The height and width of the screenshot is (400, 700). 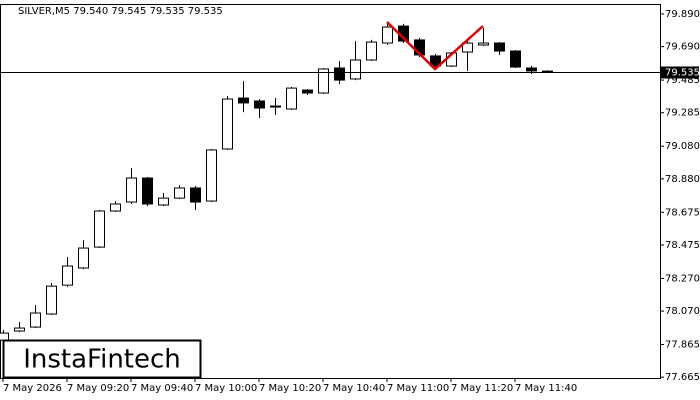 I want to click on x-tick-label: 7 May 11:20, so click(x=482, y=388).